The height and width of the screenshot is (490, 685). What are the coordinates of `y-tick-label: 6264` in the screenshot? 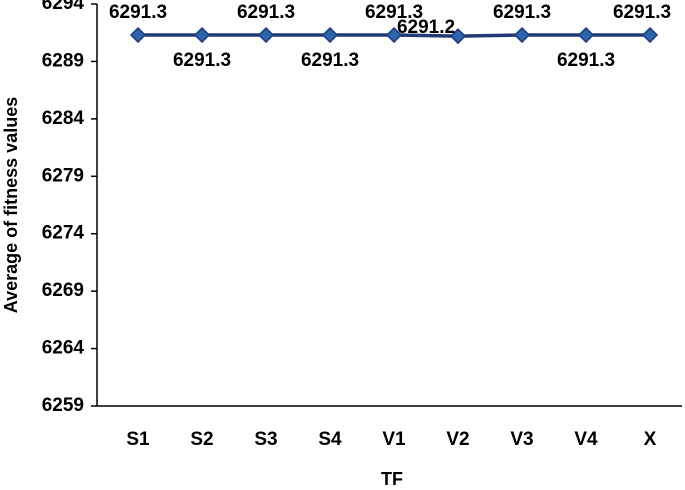 It's located at (63, 348).